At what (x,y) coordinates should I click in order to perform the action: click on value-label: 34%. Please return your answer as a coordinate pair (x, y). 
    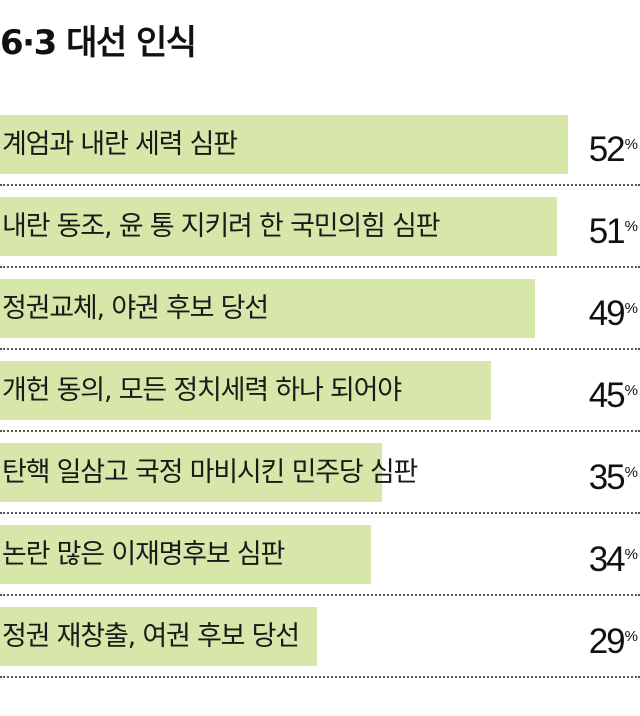
    Looking at the image, I should click on (613, 554).